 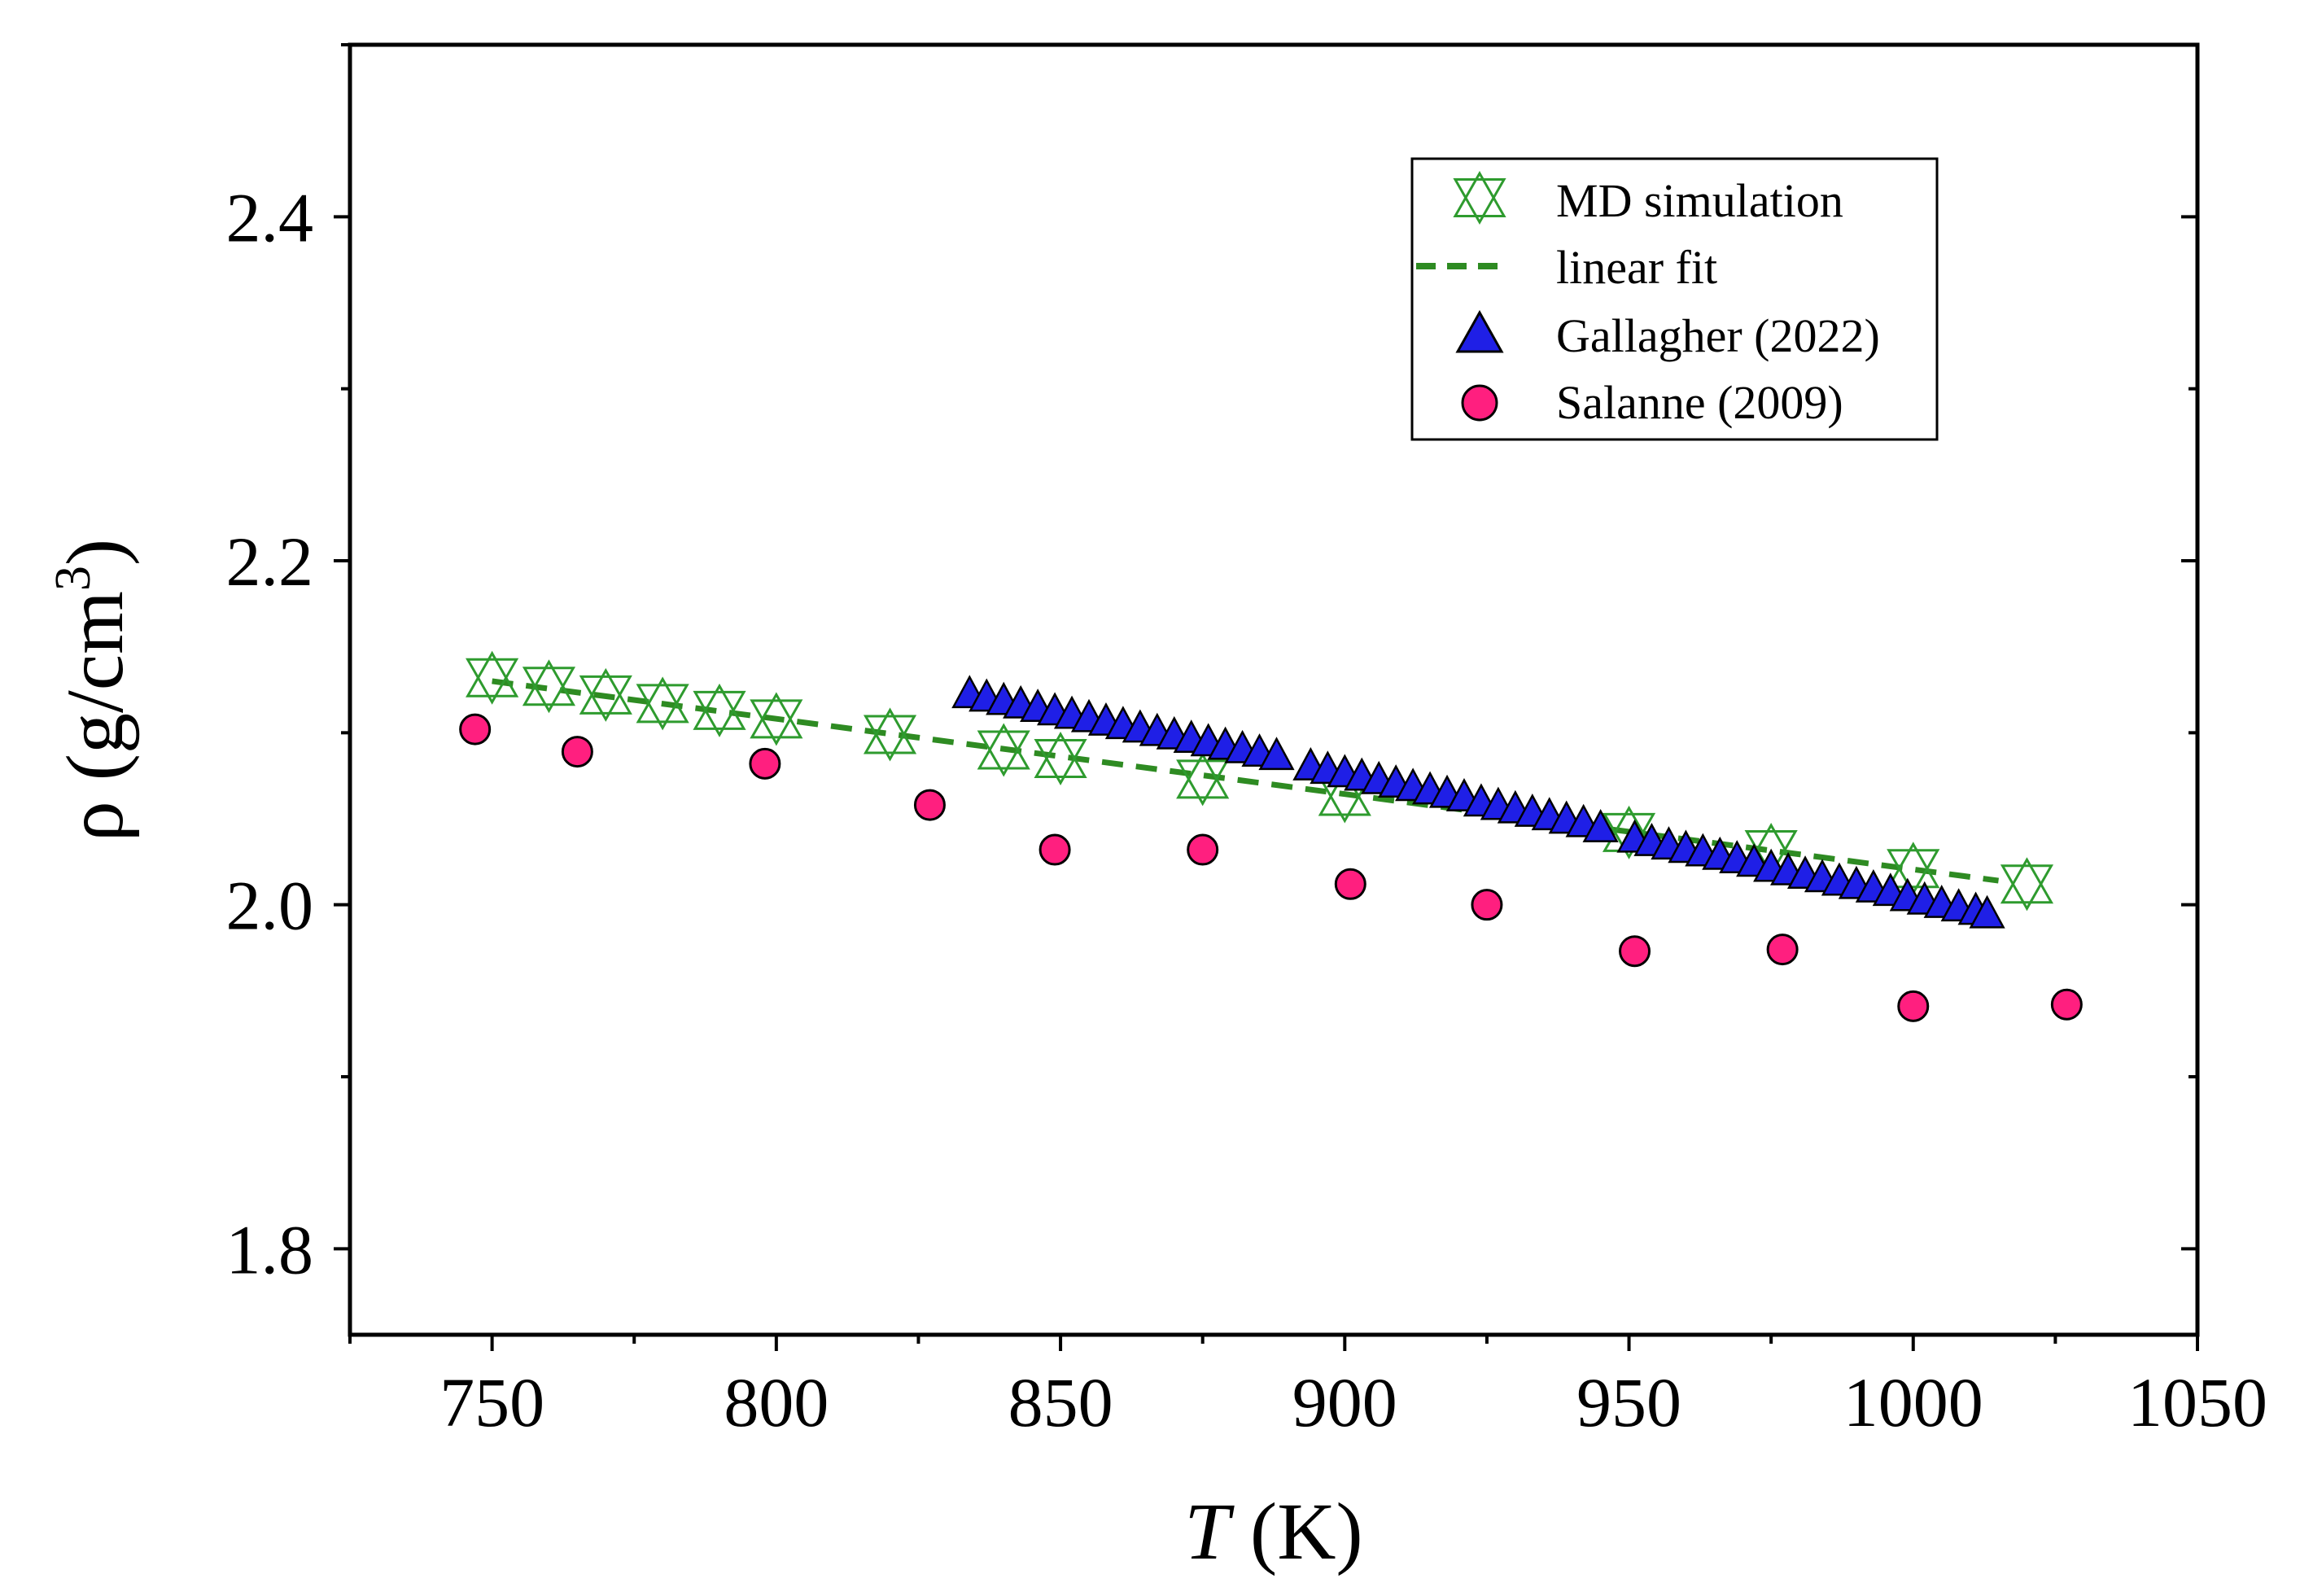 What do you see at coordinates (270, 906) in the screenshot?
I see `y-tick-label: 2.0` at bounding box center [270, 906].